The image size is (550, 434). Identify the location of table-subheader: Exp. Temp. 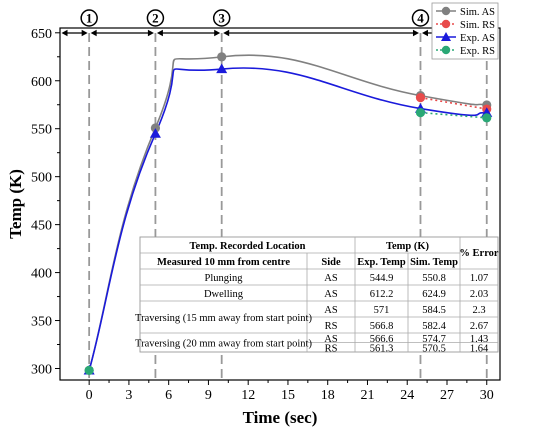
(381, 262).